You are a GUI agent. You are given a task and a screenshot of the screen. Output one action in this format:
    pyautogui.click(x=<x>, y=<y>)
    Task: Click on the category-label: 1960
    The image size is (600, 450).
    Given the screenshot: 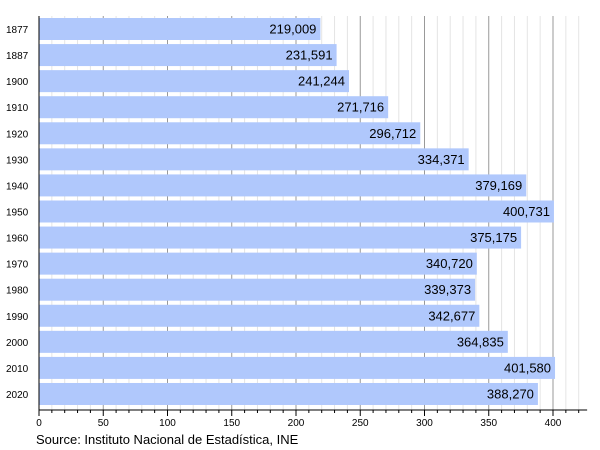 What is the action you would take?
    pyautogui.click(x=17, y=239)
    